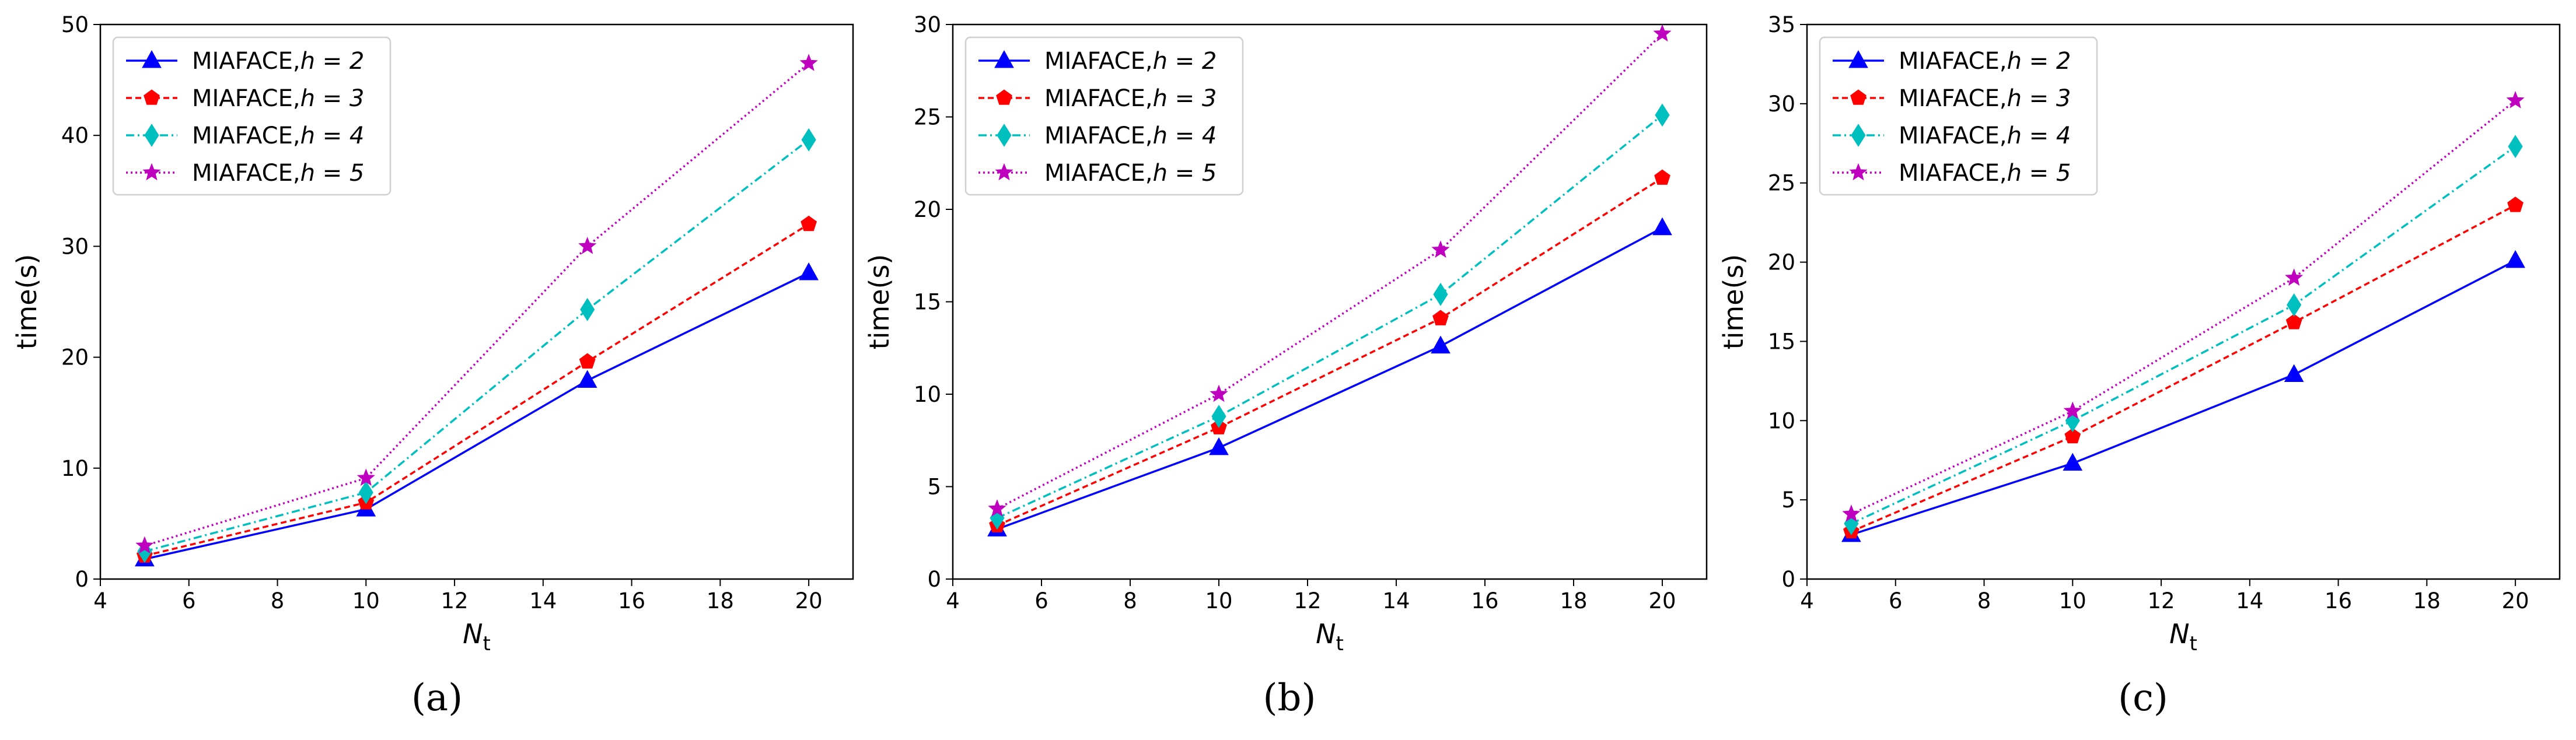  Describe the element at coordinates (1781, 24) in the screenshot. I see `y-tick-label: 35` at that location.